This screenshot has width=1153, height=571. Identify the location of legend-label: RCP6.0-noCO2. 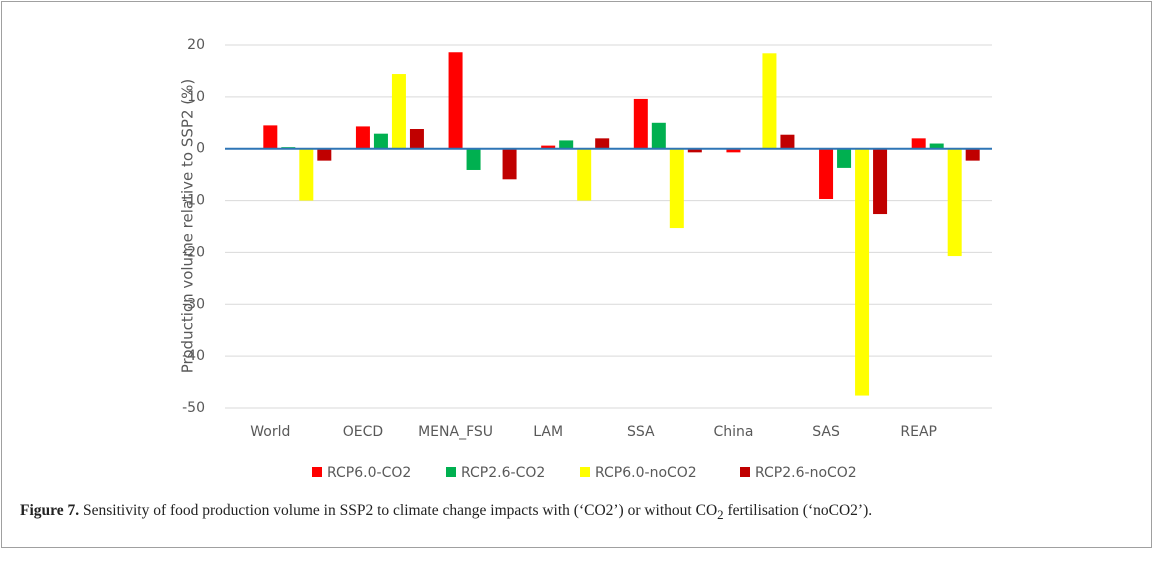
(646, 473).